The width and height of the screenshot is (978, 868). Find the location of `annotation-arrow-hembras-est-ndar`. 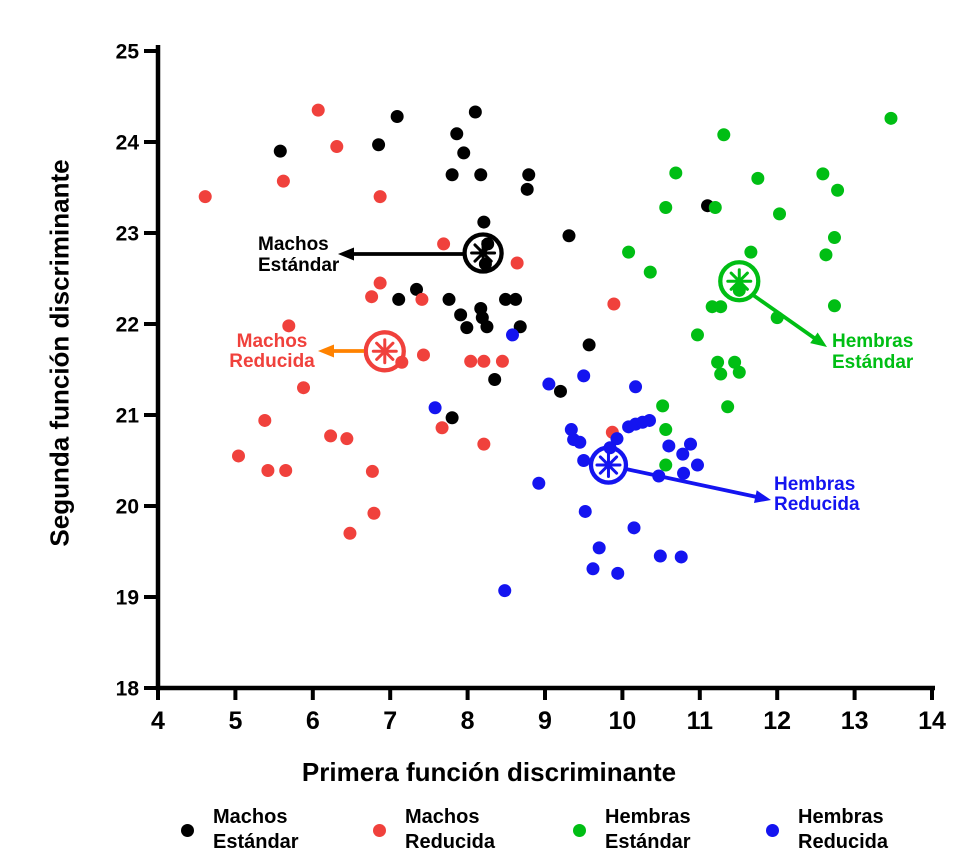

annotation-arrow-hembras-est-ndar is located at coordinates (786, 318).